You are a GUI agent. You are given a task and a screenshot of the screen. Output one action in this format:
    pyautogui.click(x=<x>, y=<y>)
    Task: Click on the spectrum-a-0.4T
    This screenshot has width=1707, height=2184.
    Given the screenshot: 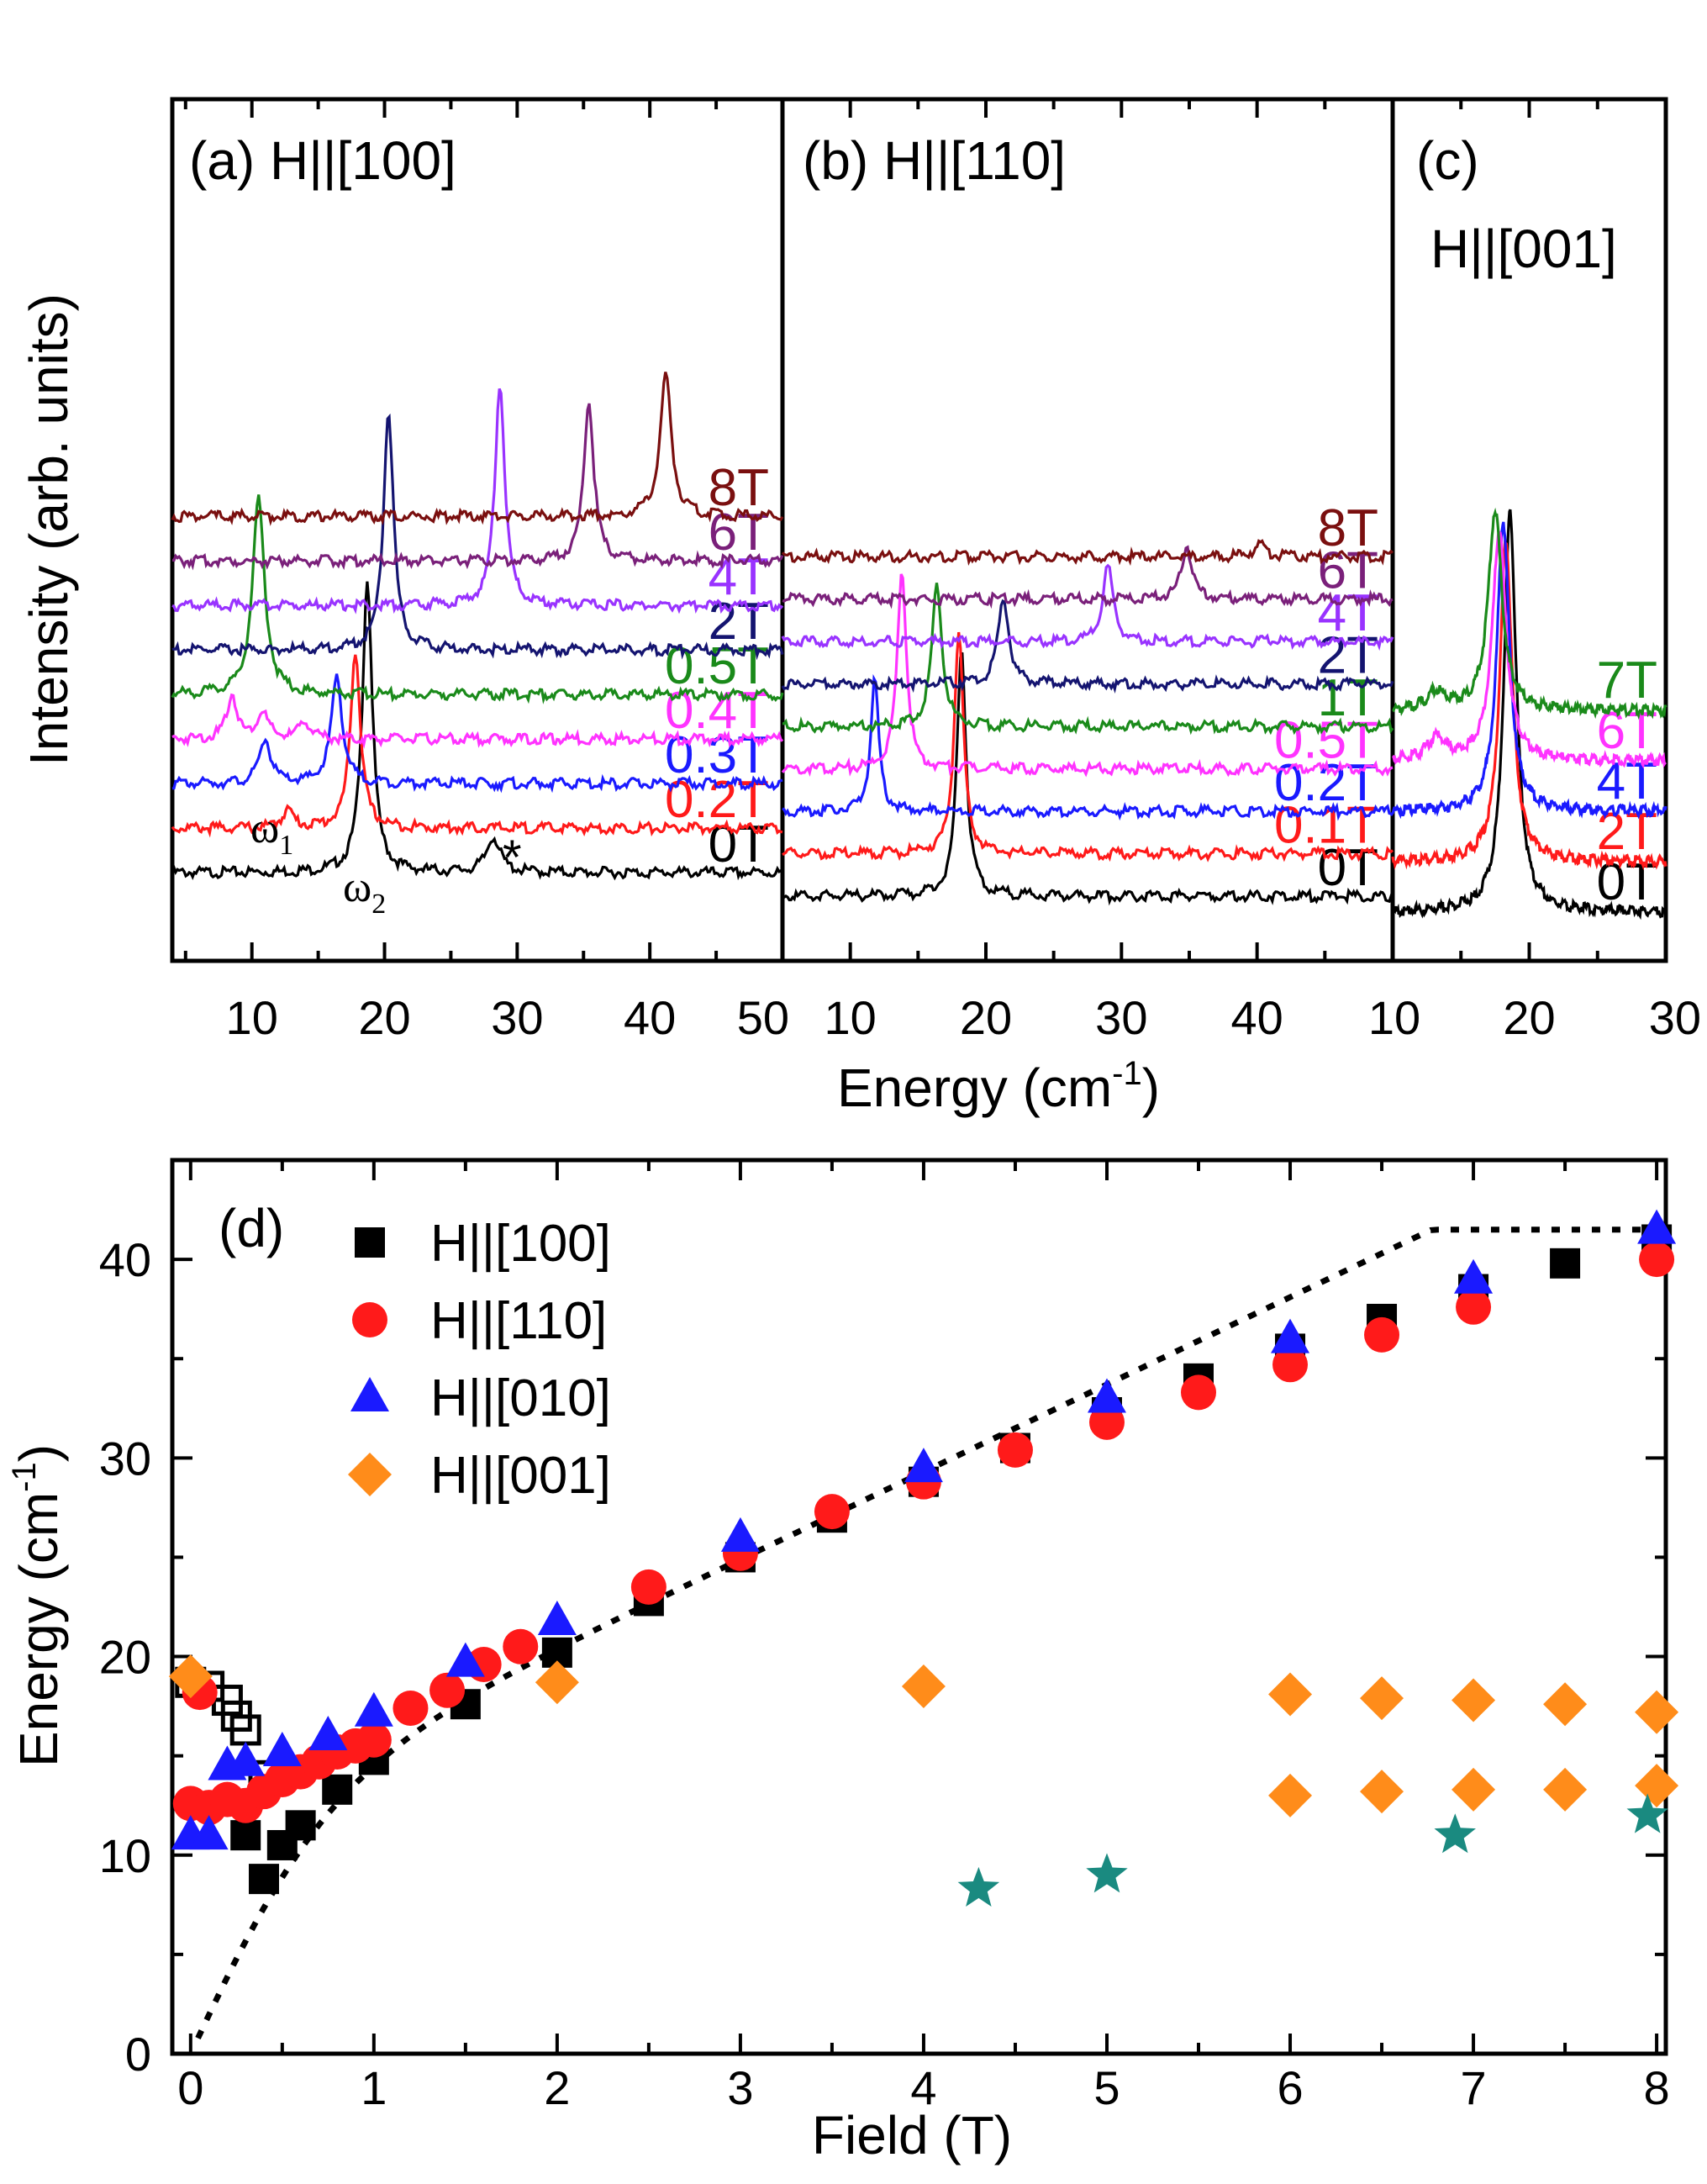 What is the action you would take?
    pyautogui.click(x=477, y=721)
    